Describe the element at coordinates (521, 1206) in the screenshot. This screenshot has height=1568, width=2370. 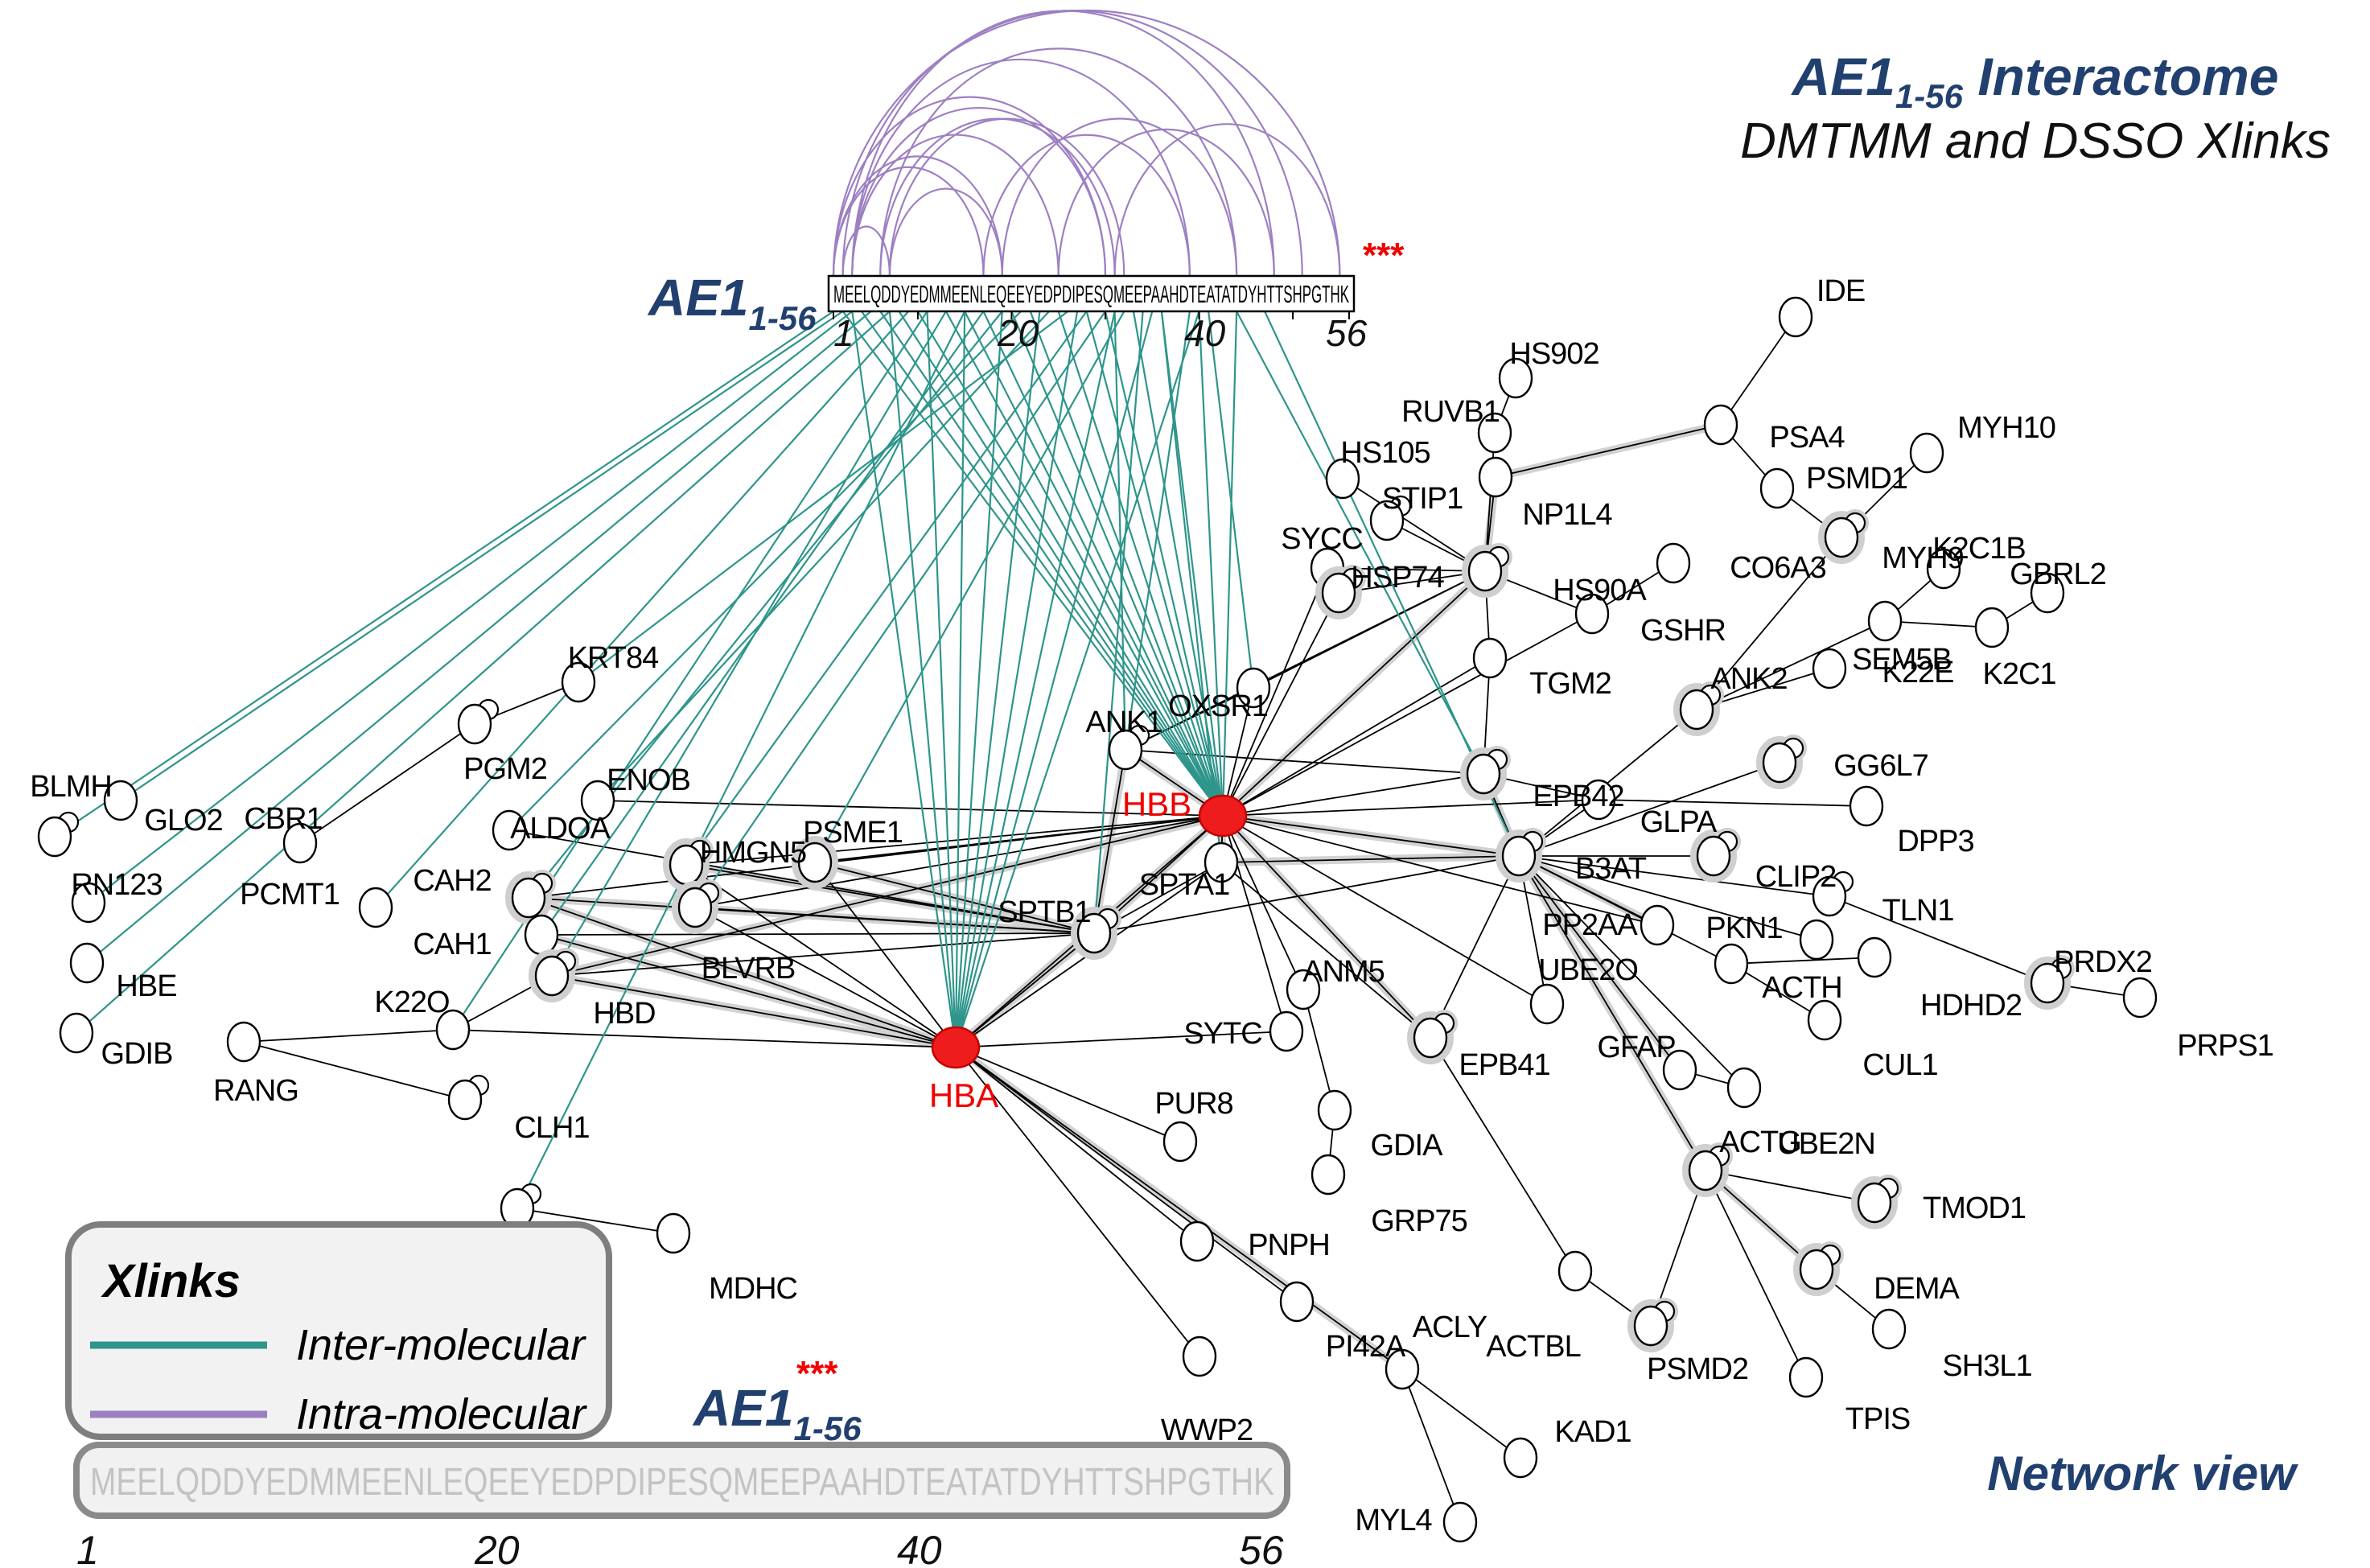
I see `node-GOLI4` at that location.